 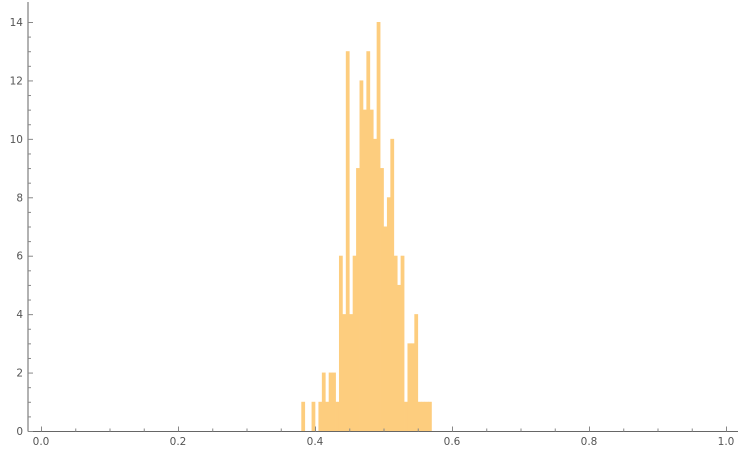 I want to click on y-tick-label: 2, so click(x=19, y=374).